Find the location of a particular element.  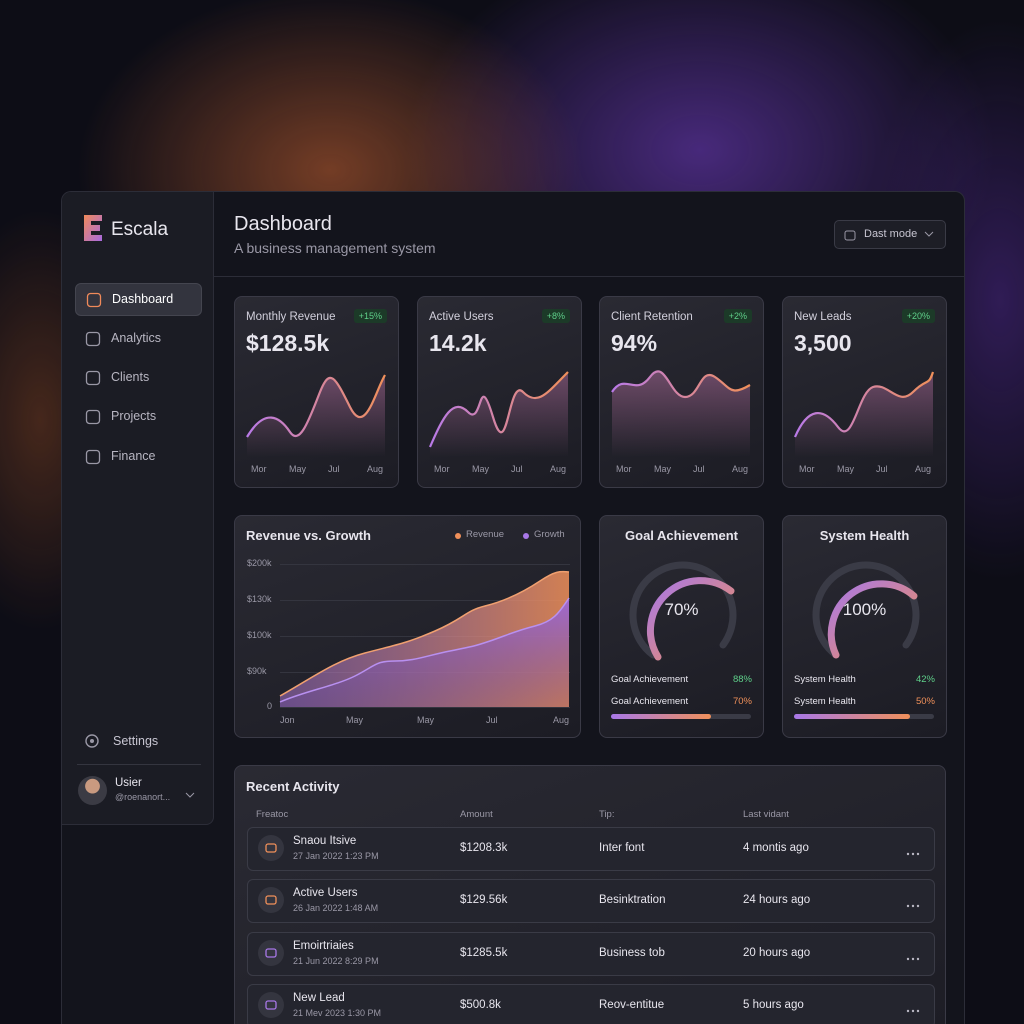

mode-button: Dast mode is located at coordinates (890, 234).